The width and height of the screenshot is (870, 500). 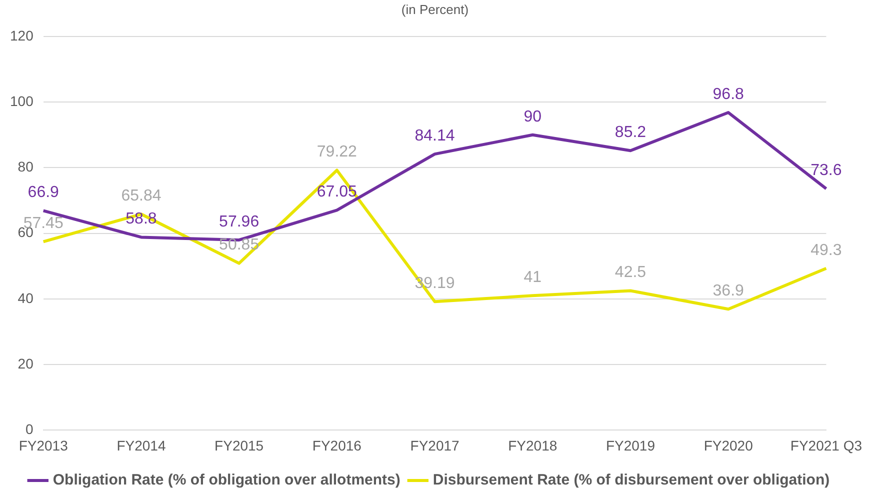 What do you see at coordinates (22, 35) in the screenshot?
I see `y-tick-label: 120` at bounding box center [22, 35].